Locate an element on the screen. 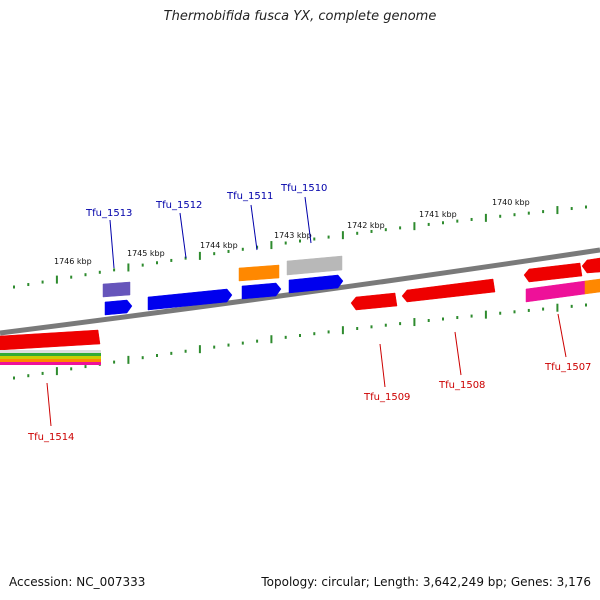 Image resolution: width=600 pixels, height=600 pixels. gene-tfu1511-feature is located at coordinates (259, 273).